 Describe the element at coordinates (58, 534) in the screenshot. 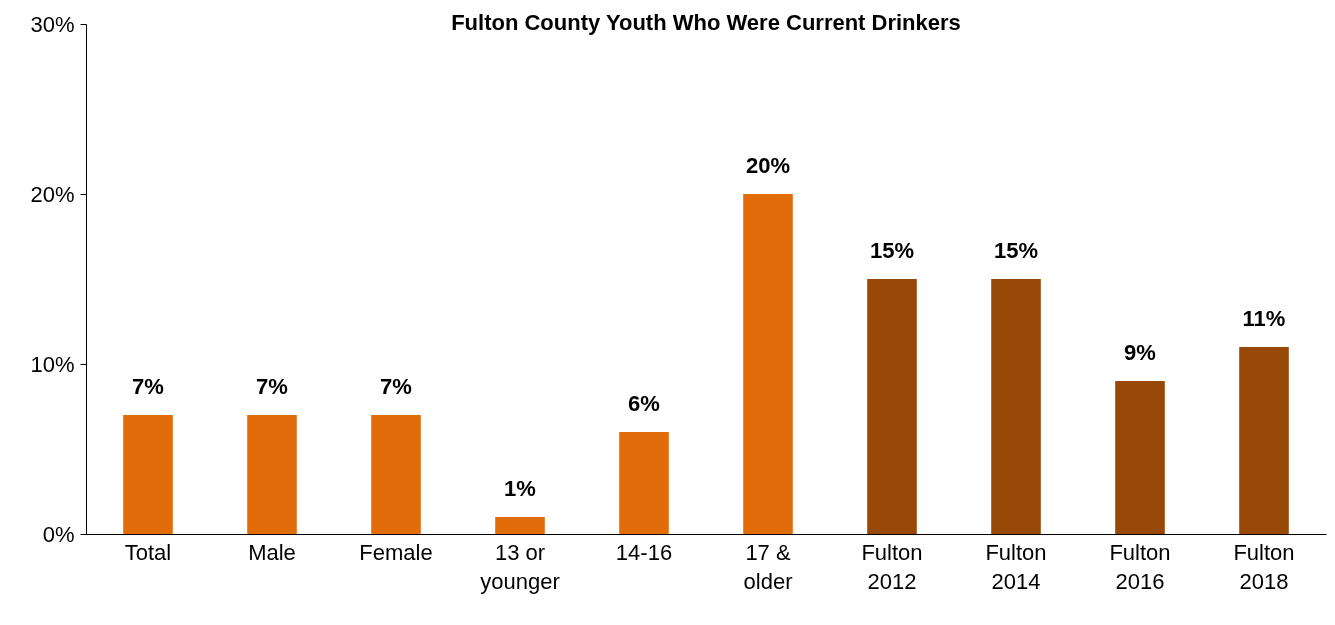

I see `y-tick-label: 0%` at that location.